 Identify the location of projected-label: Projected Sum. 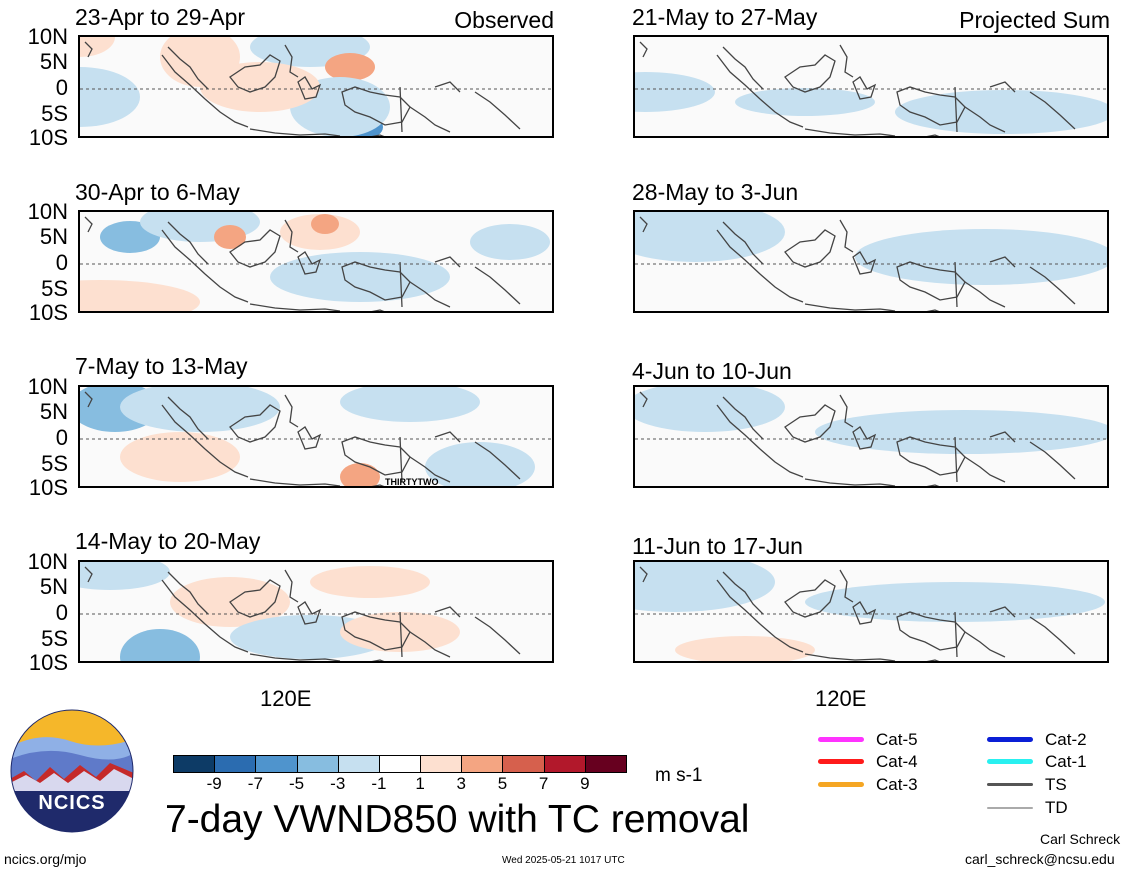
(1034, 20).